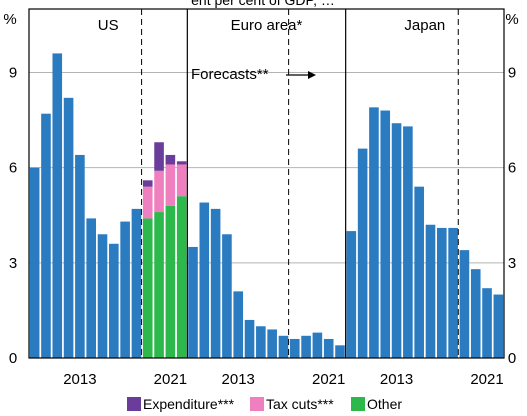 The height and width of the screenshot is (416, 527). I want to click on bar-japan-2021, so click(487, 323).